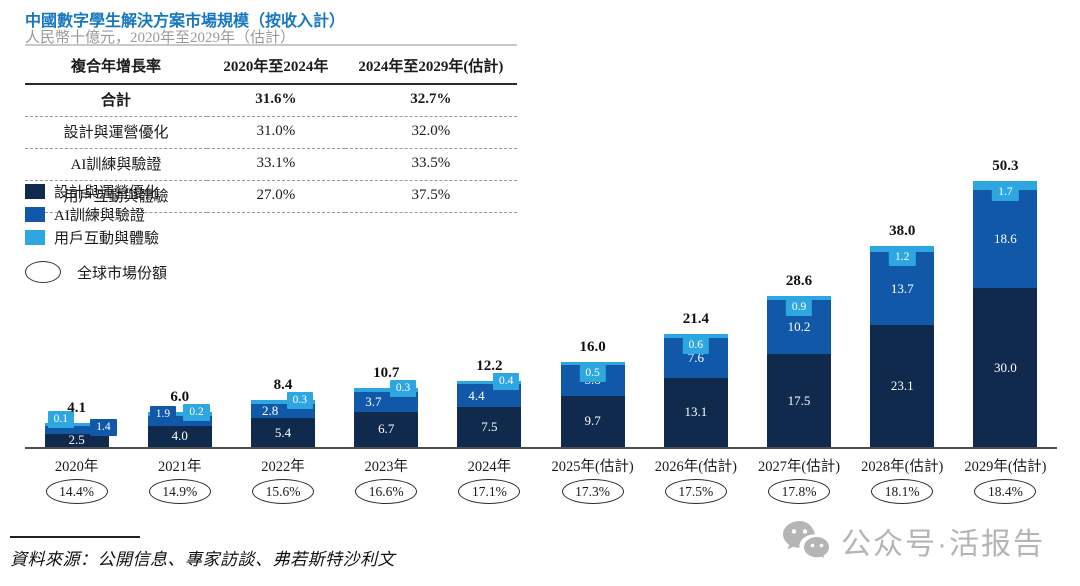 This screenshot has height=586, width=1080. What do you see at coordinates (179, 491) in the screenshot?
I see `share-ellipse: 14.9%` at bounding box center [179, 491].